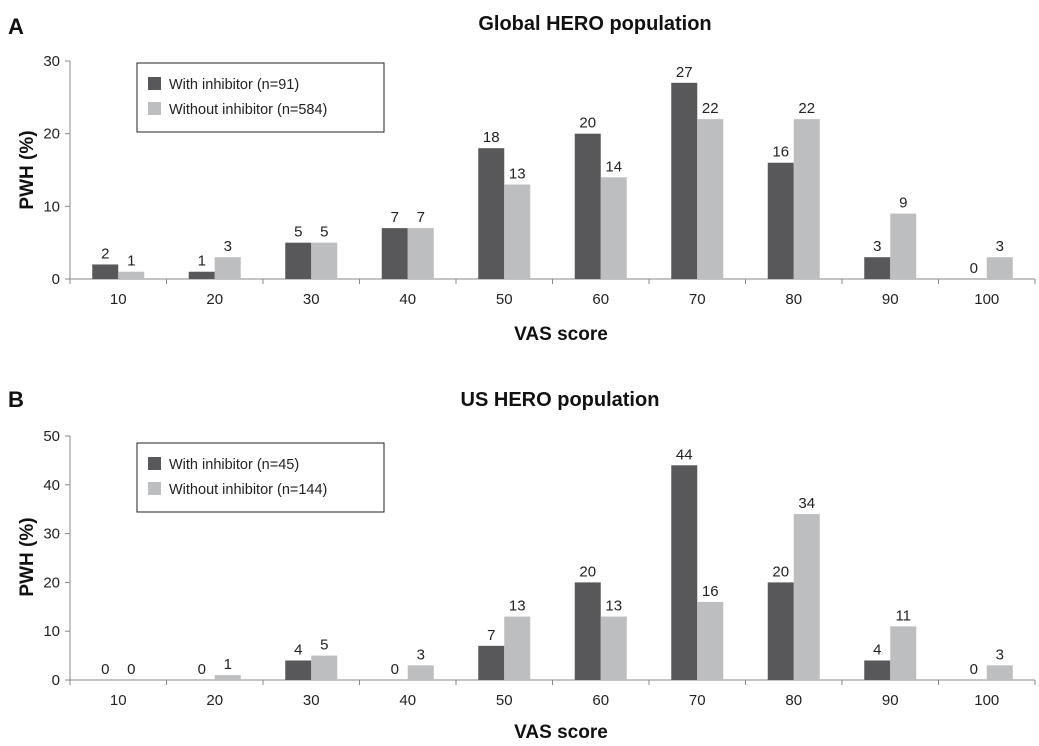  I want to click on panel-a-data-label: 2, so click(105, 253).